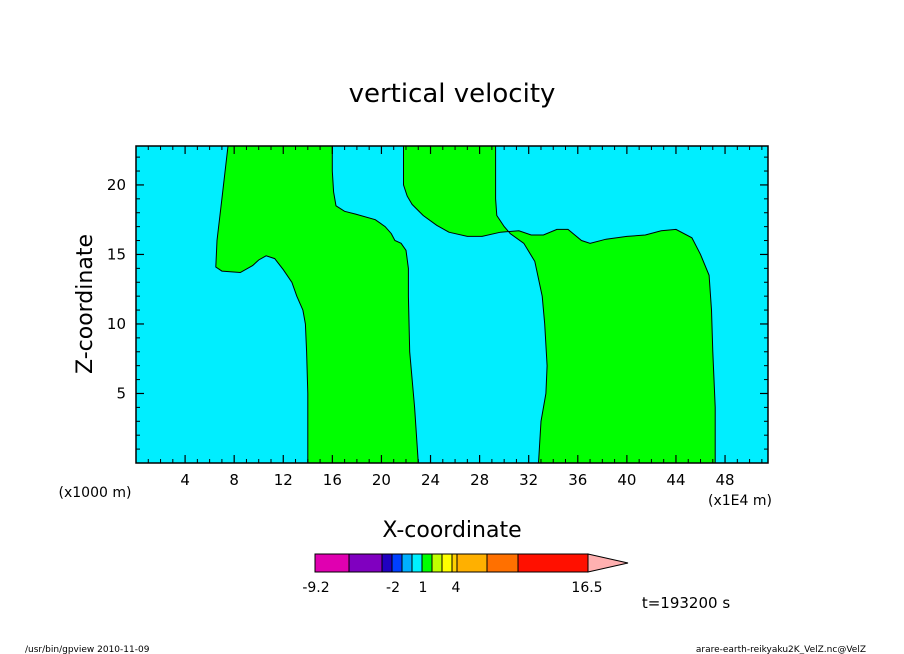 The width and height of the screenshot is (904, 654). Describe the element at coordinates (452, 94) in the screenshot. I see `chart-title: vertical velocity` at that location.